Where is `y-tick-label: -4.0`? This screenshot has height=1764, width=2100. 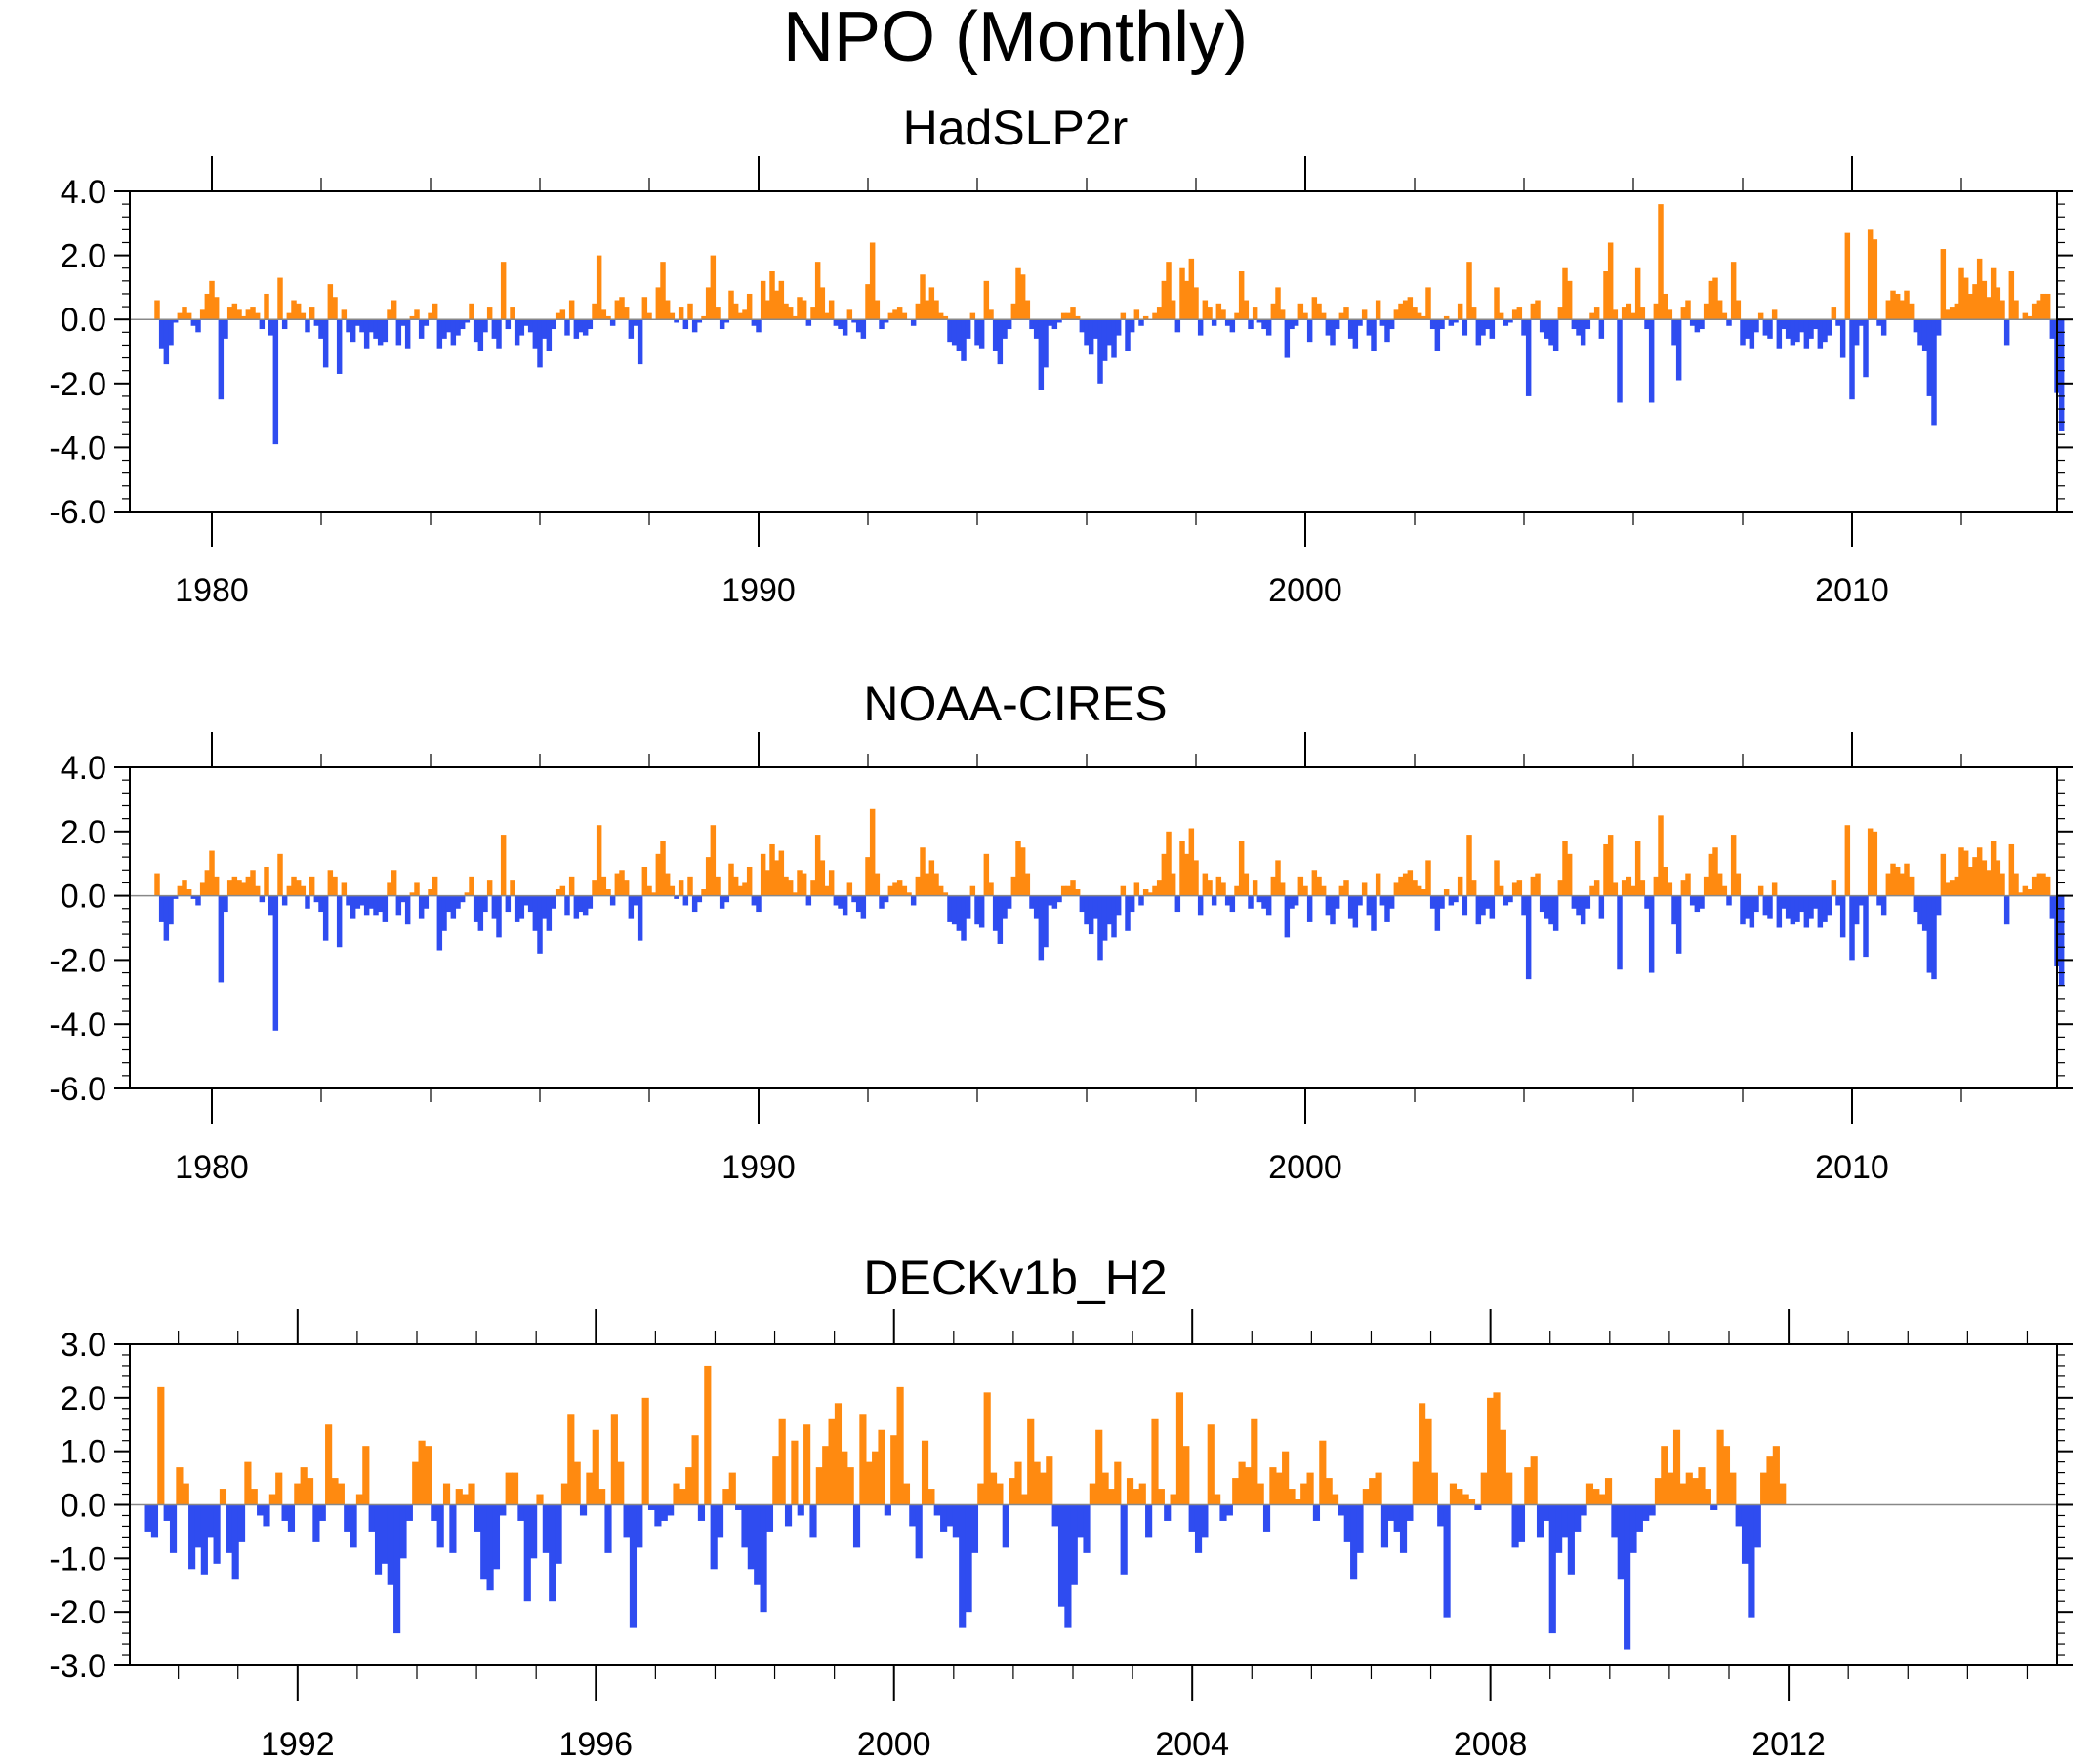
y-tick-label: -4.0 is located at coordinates (77, 448).